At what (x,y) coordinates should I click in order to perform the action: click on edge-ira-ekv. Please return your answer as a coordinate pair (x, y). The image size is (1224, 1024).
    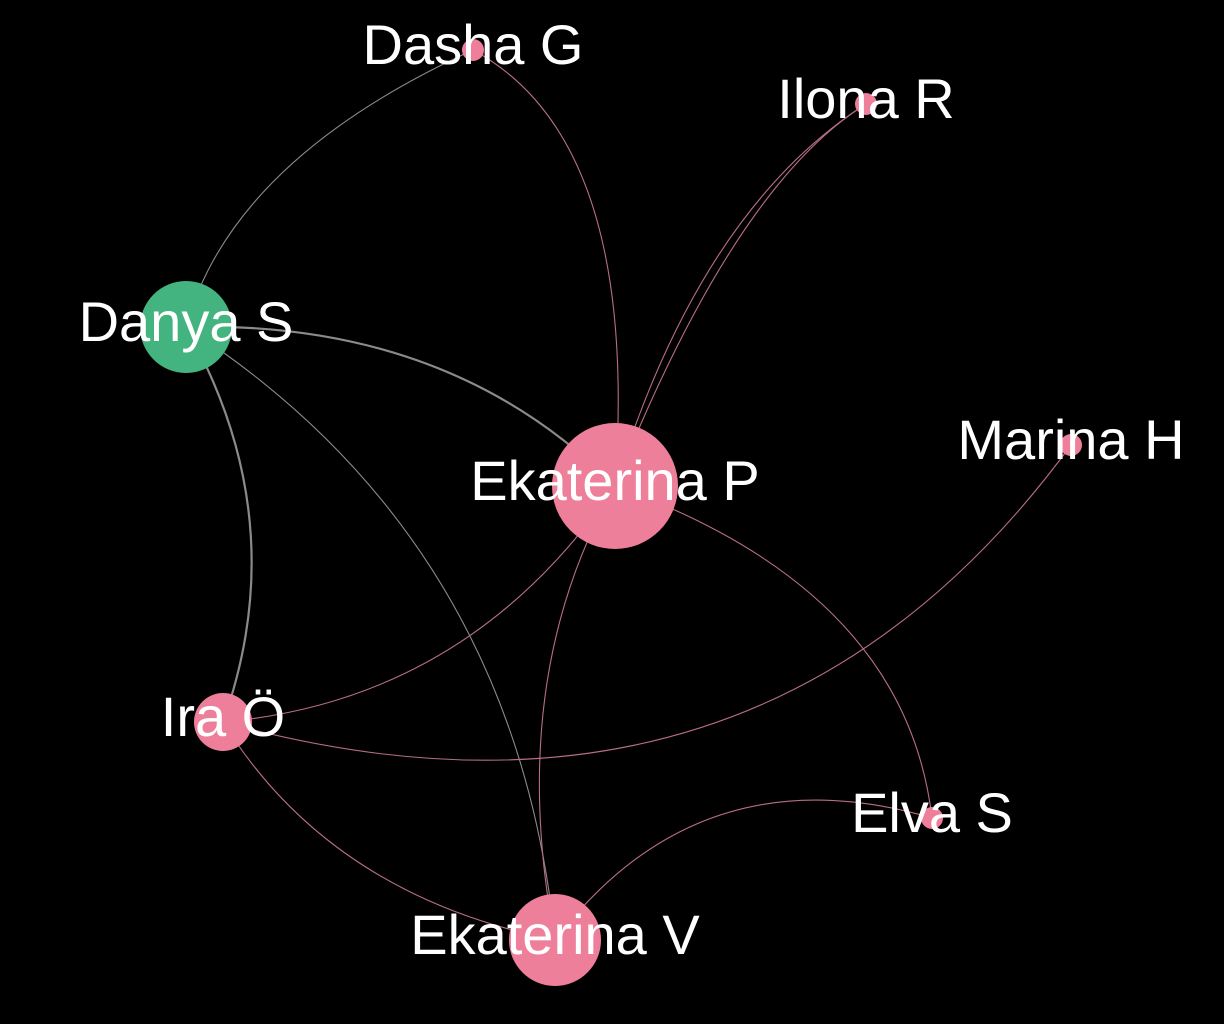
    Looking at the image, I should click on (389, 831).